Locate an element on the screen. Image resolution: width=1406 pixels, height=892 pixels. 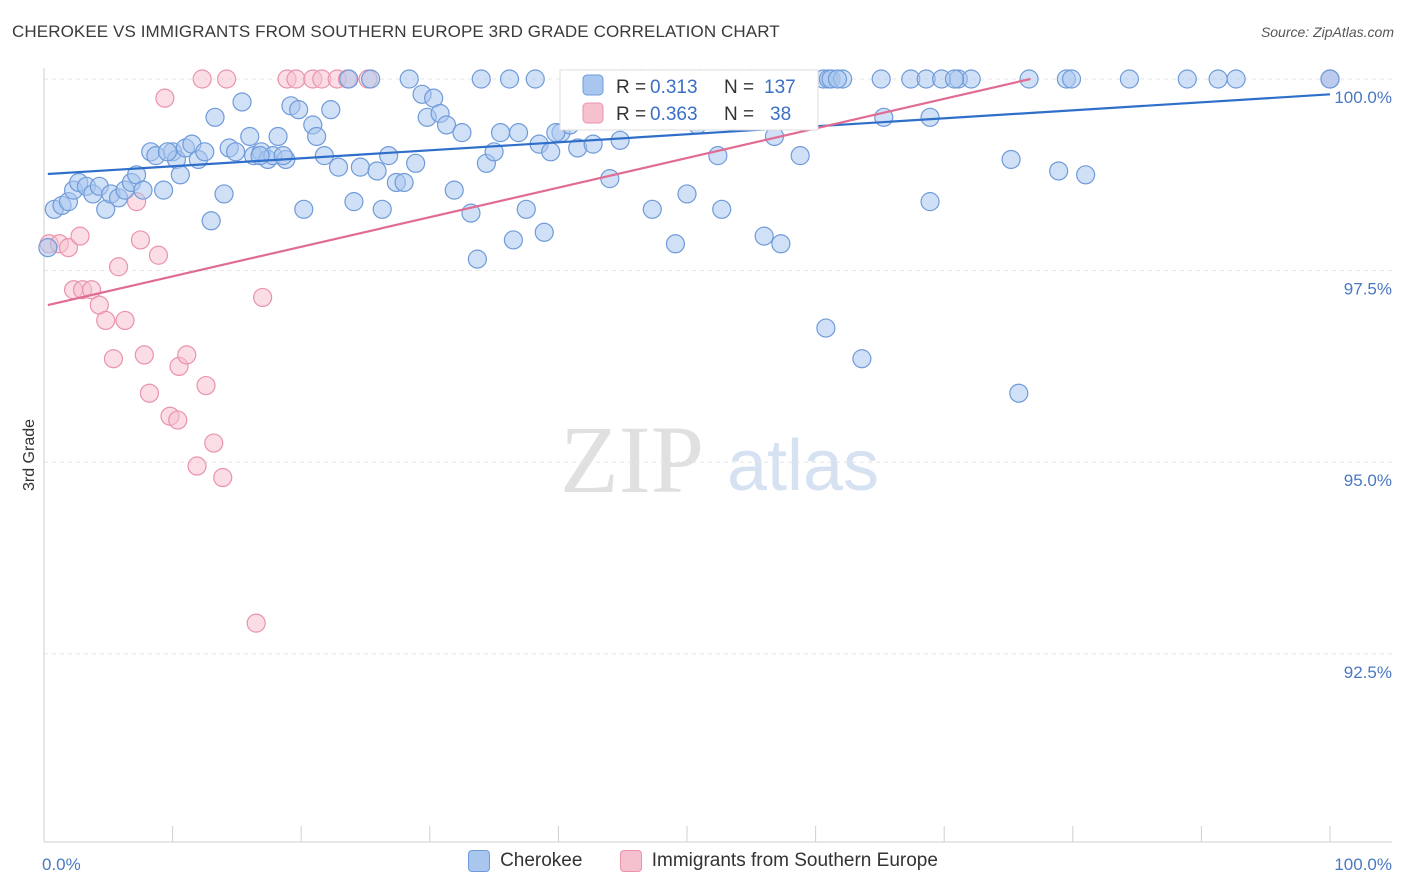
x-tick-label-max: 100.0% is located at coordinates (1363, 864).